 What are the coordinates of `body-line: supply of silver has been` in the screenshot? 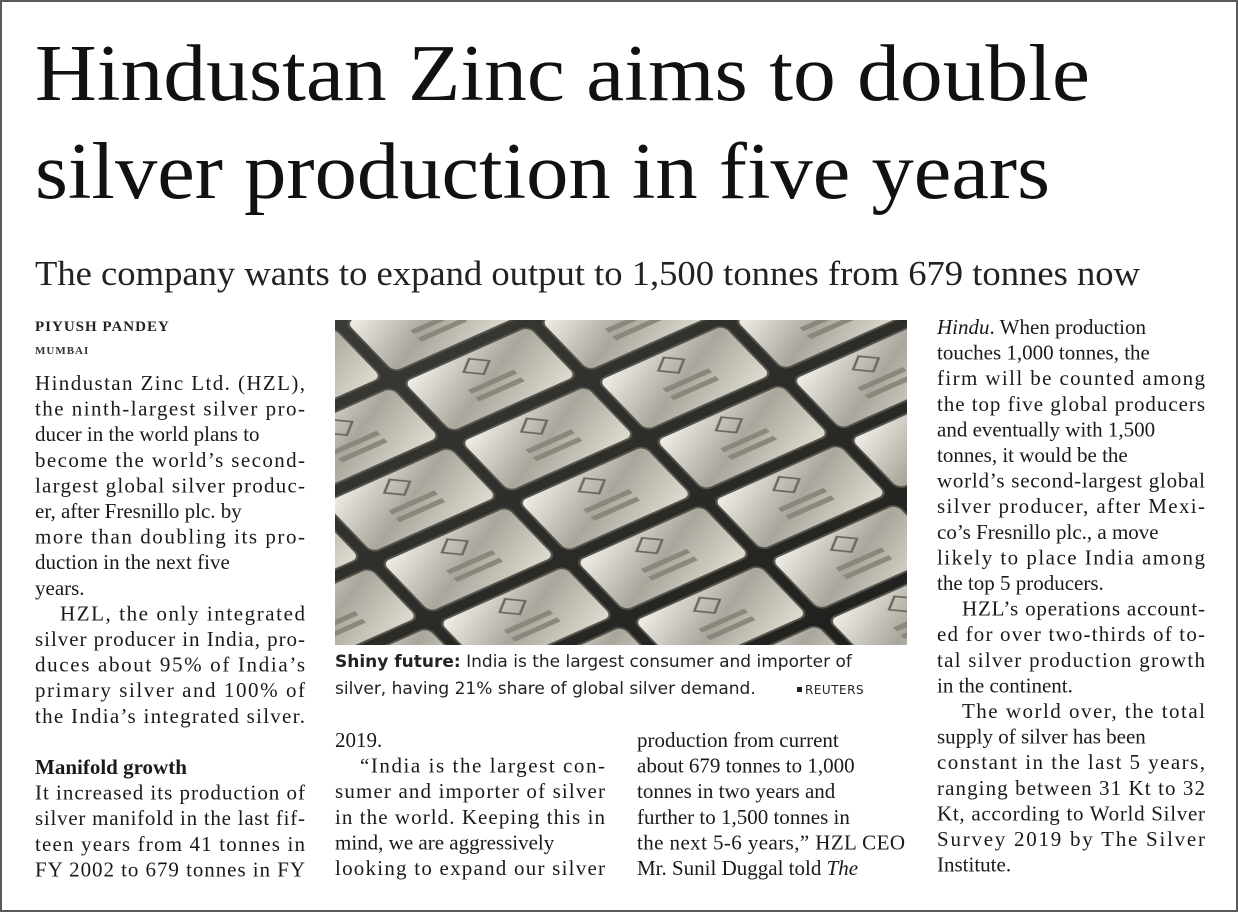 It's located at (1041, 737).